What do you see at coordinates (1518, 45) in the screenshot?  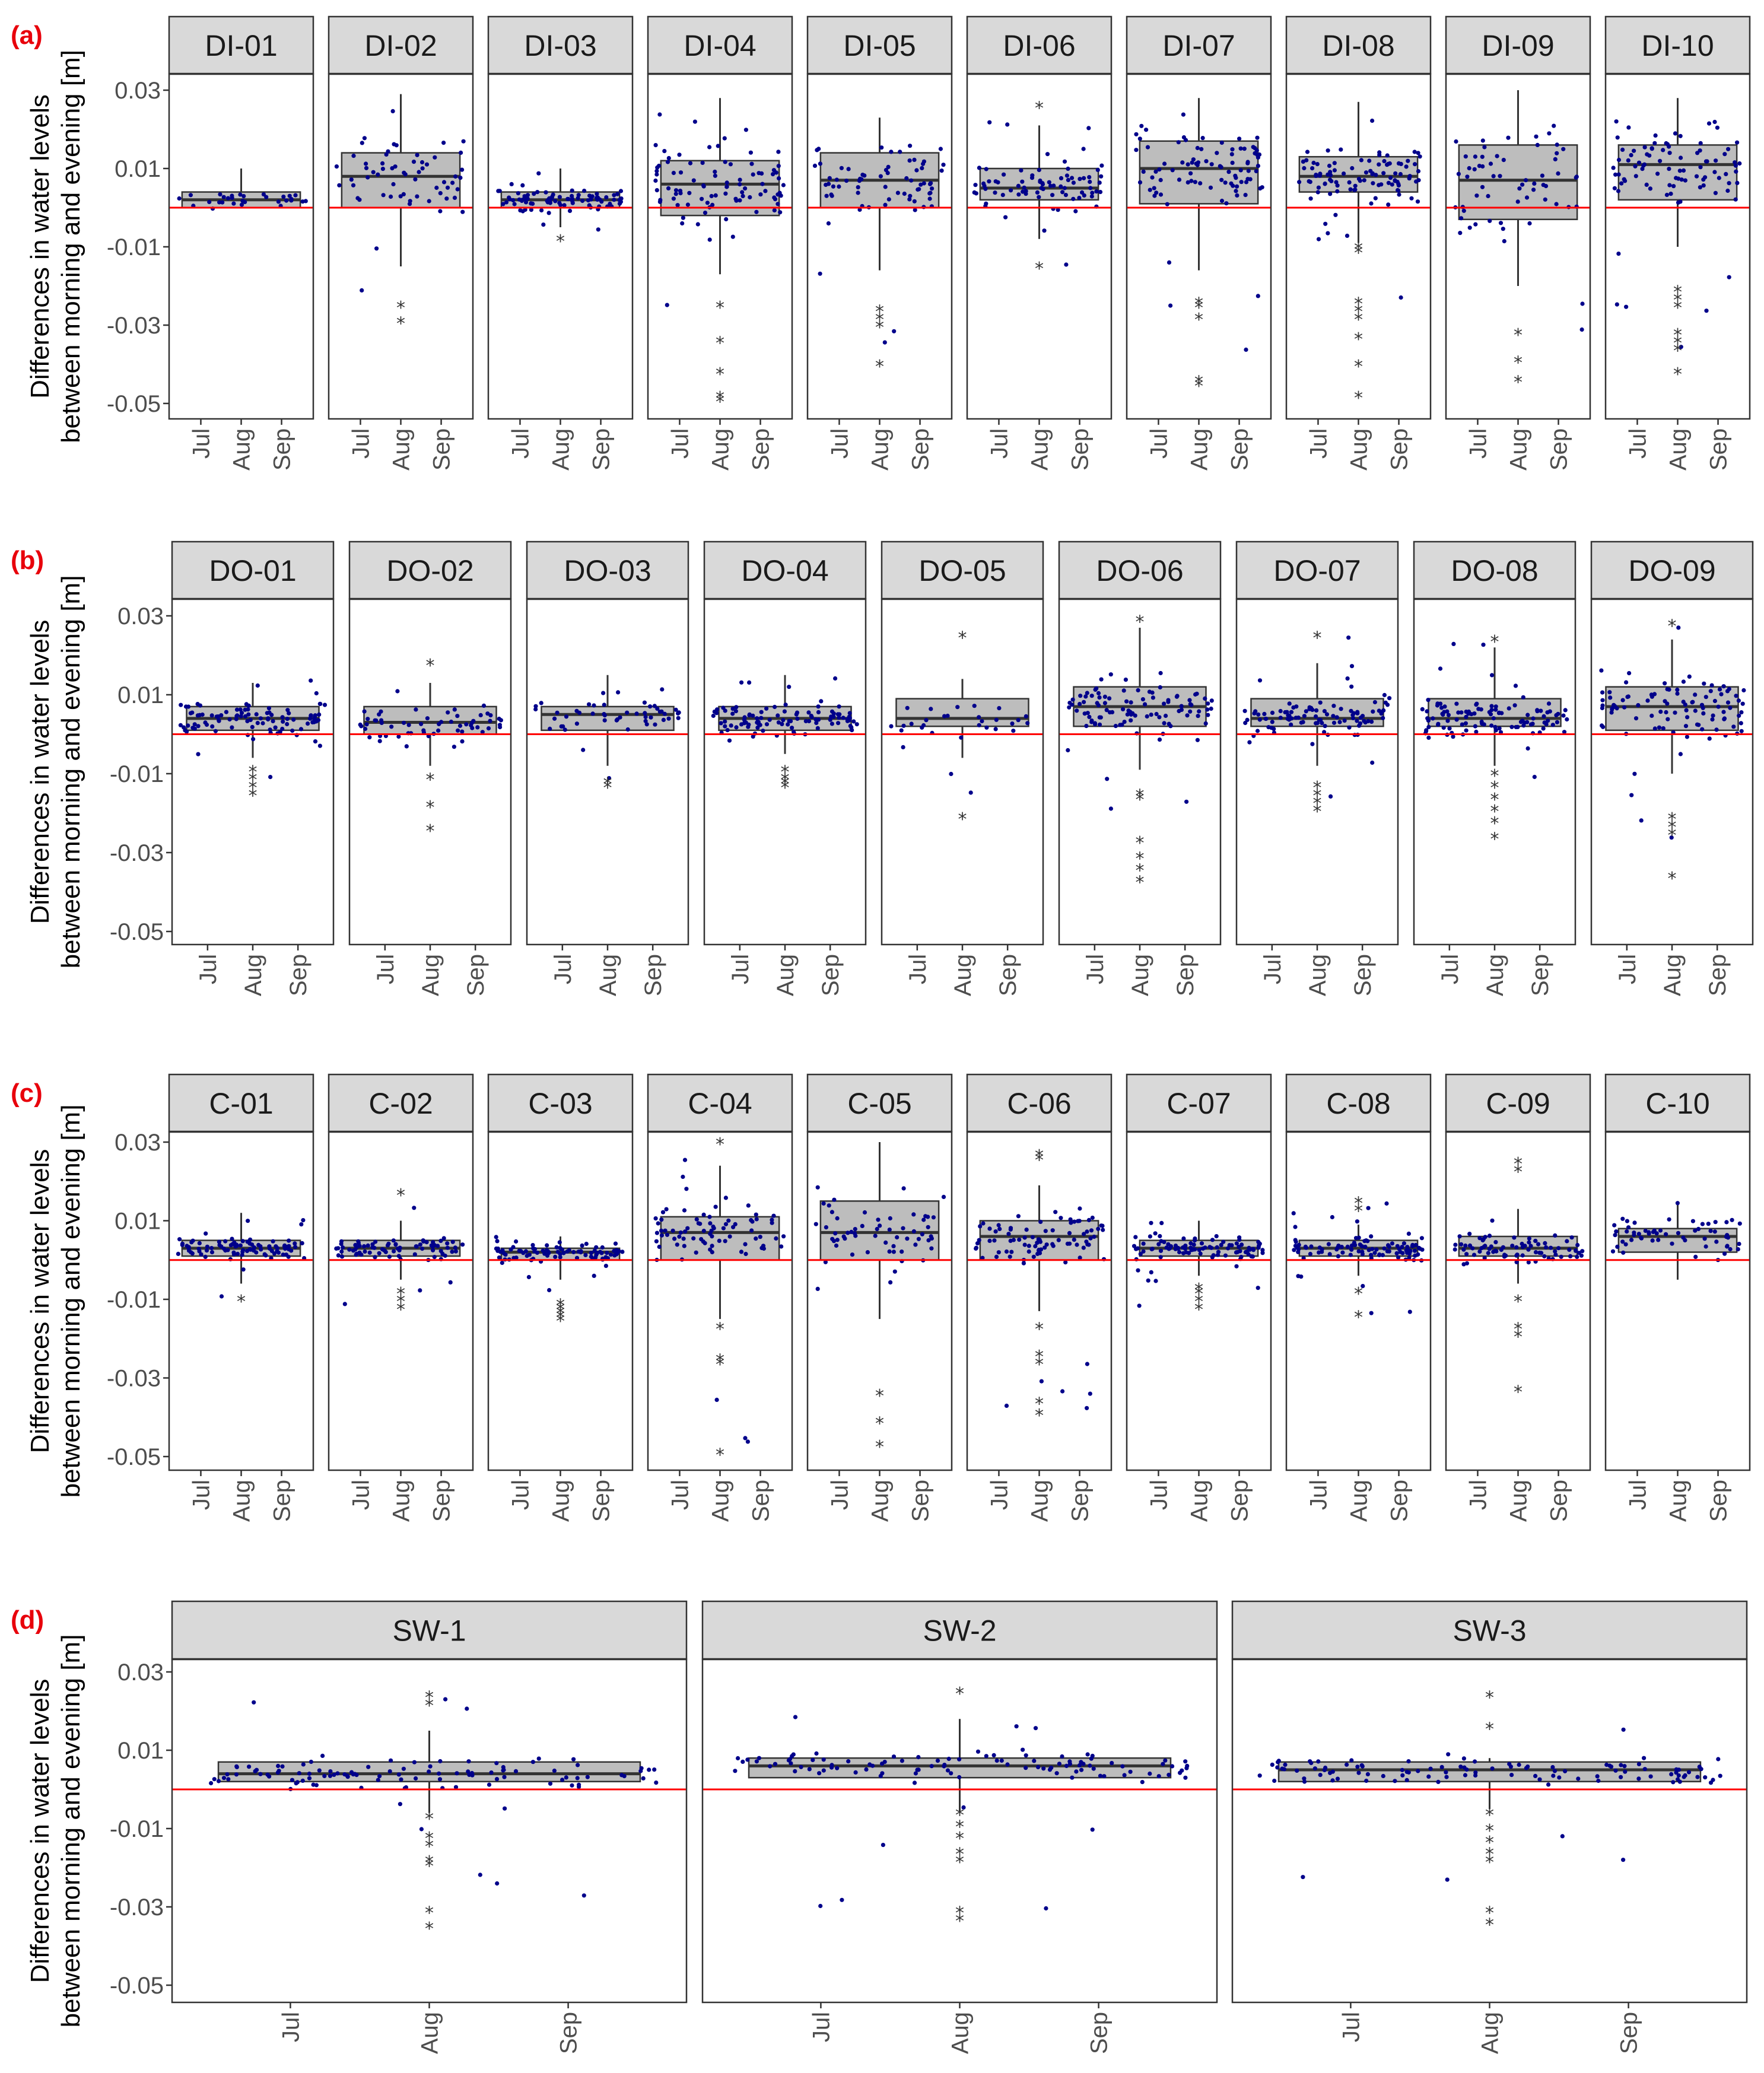 I see `facet-strip` at bounding box center [1518, 45].